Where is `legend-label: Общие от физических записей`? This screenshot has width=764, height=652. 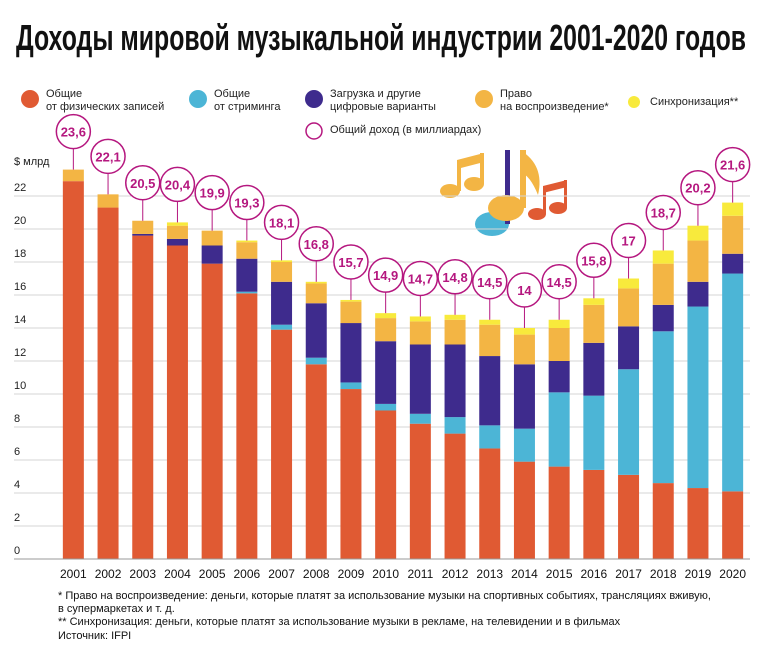 legend-label: Общие от физических записей is located at coordinates (105, 100).